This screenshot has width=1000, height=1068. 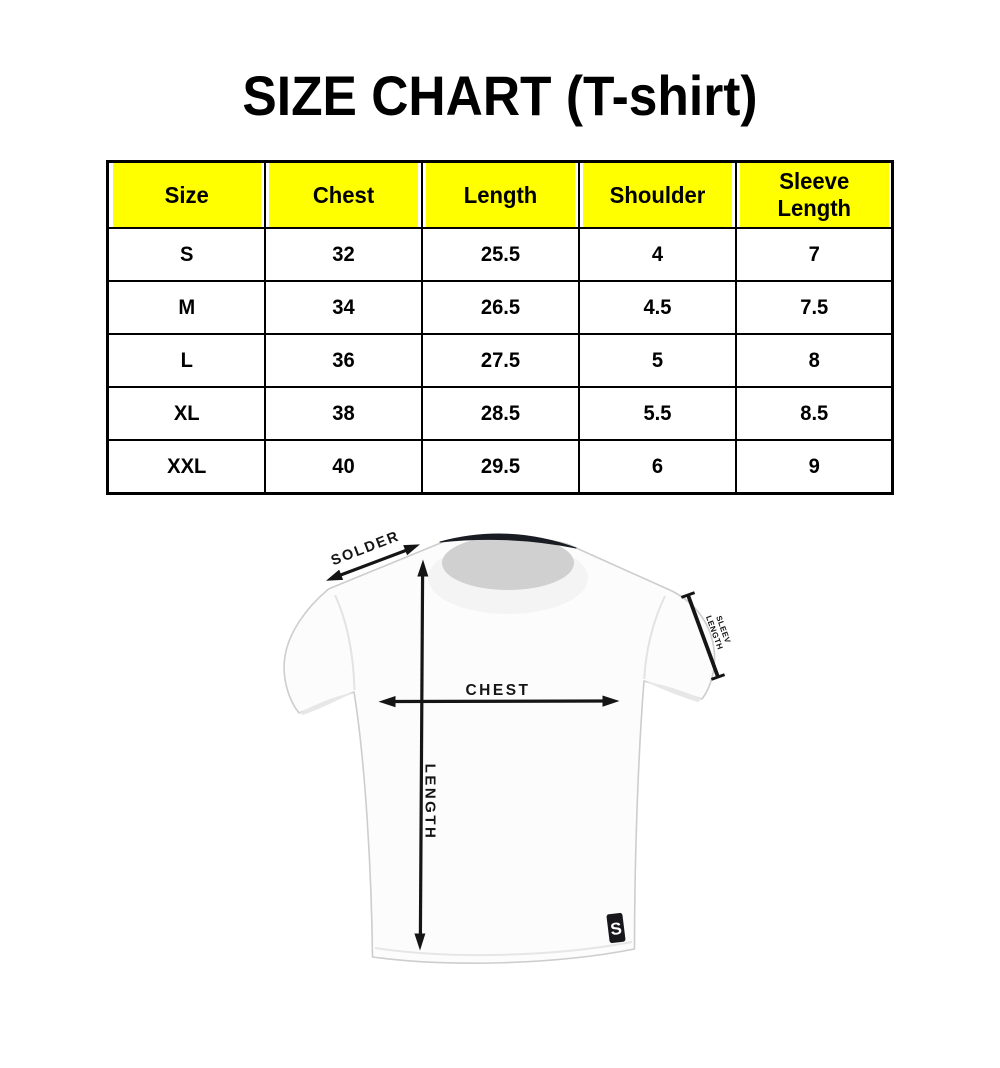 I want to click on table-cell: 8, so click(x=814, y=360).